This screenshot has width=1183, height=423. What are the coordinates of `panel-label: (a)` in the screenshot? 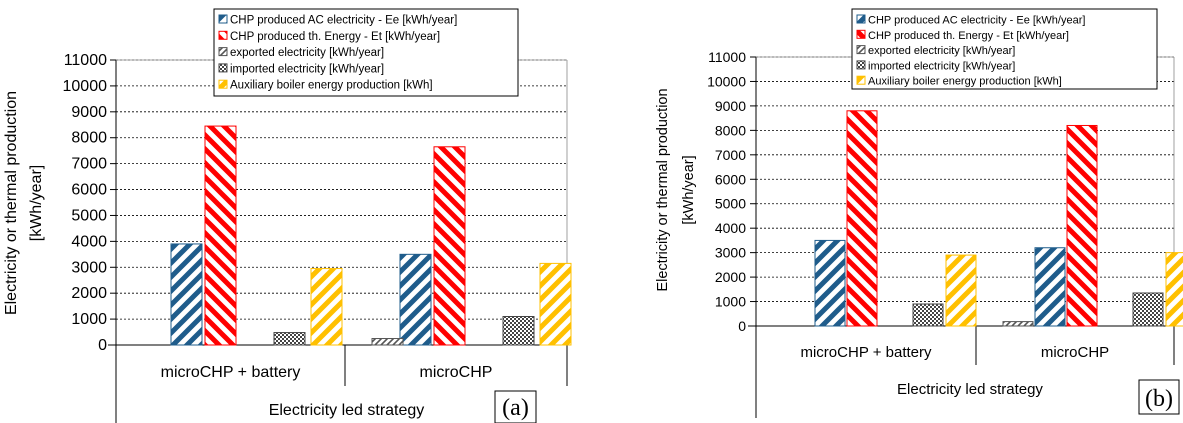 It's located at (515, 408).